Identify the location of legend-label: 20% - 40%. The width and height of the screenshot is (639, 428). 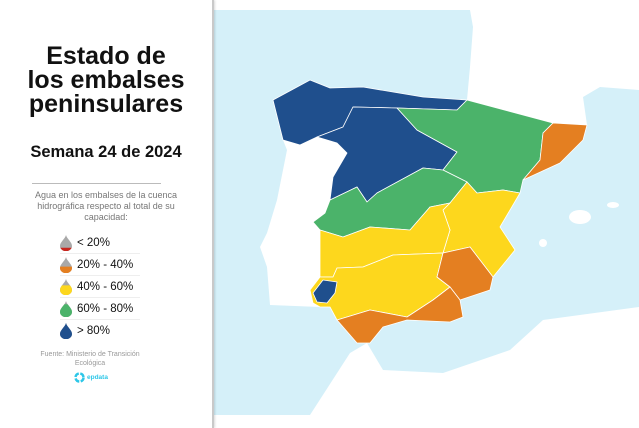
(105, 264).